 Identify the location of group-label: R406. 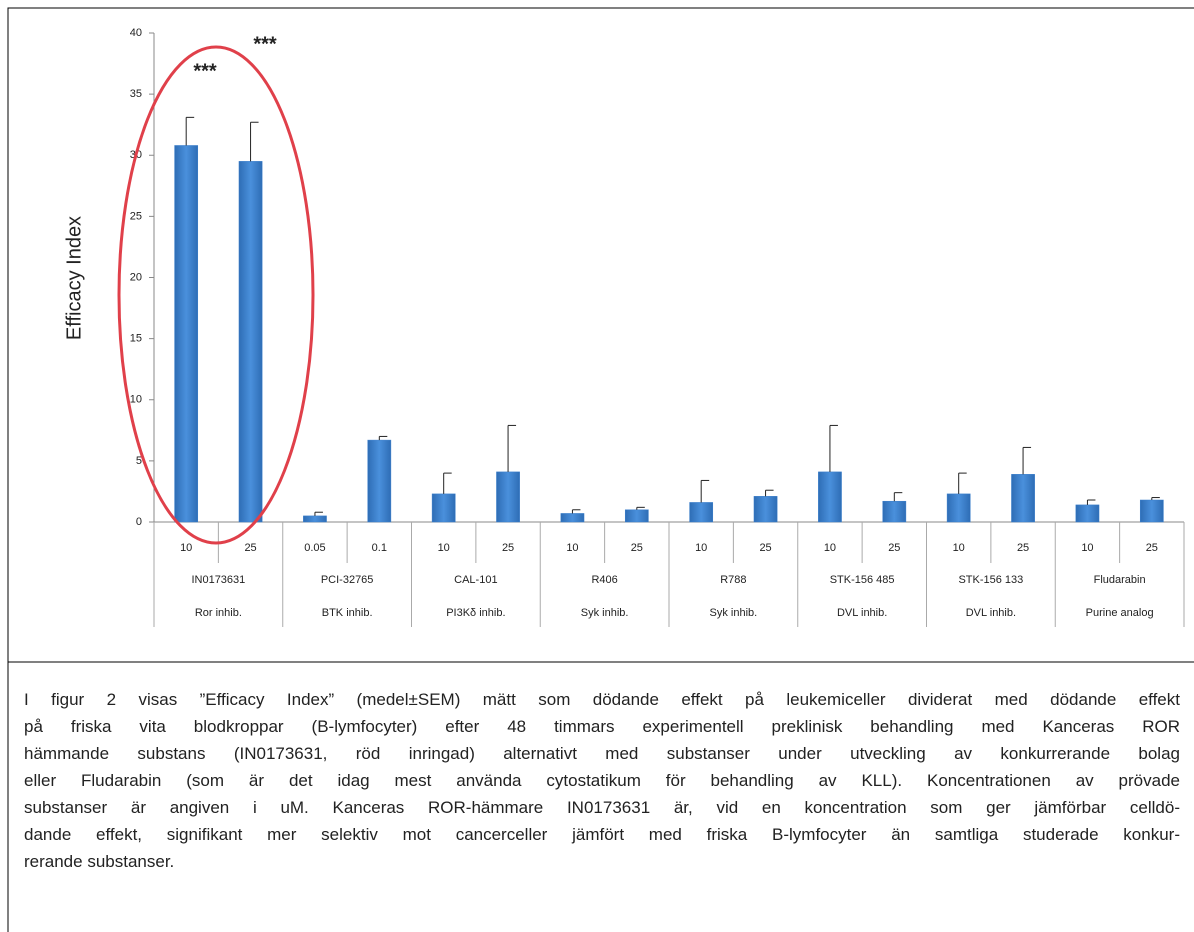
(604, 580).